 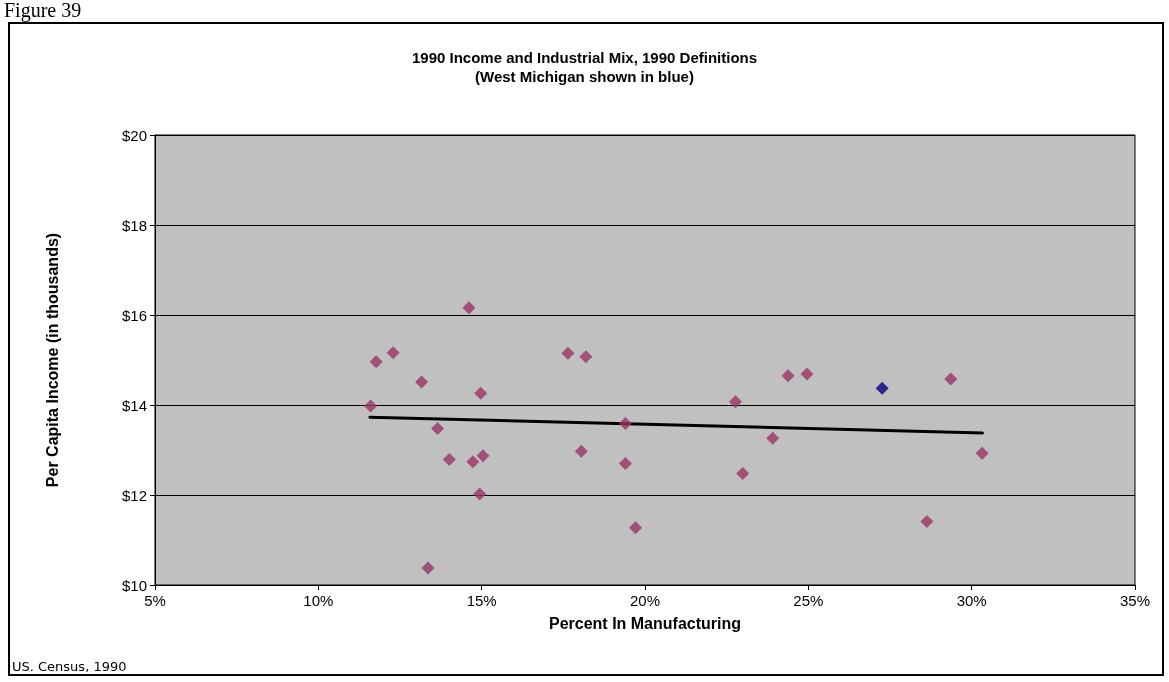 I want to click on x-tick-label: 15%, so click(x=481, y=600).